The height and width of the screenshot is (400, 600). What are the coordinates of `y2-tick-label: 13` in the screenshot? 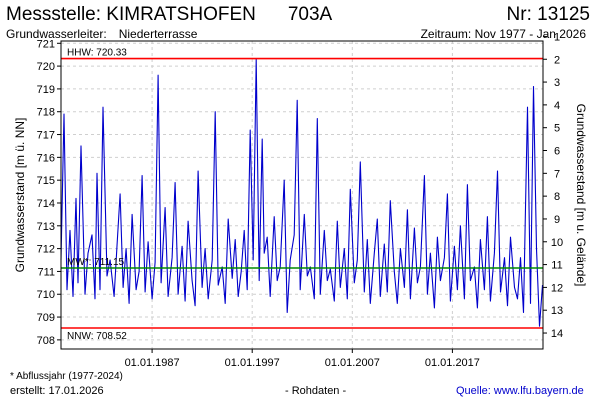 It's located at (557, 311).